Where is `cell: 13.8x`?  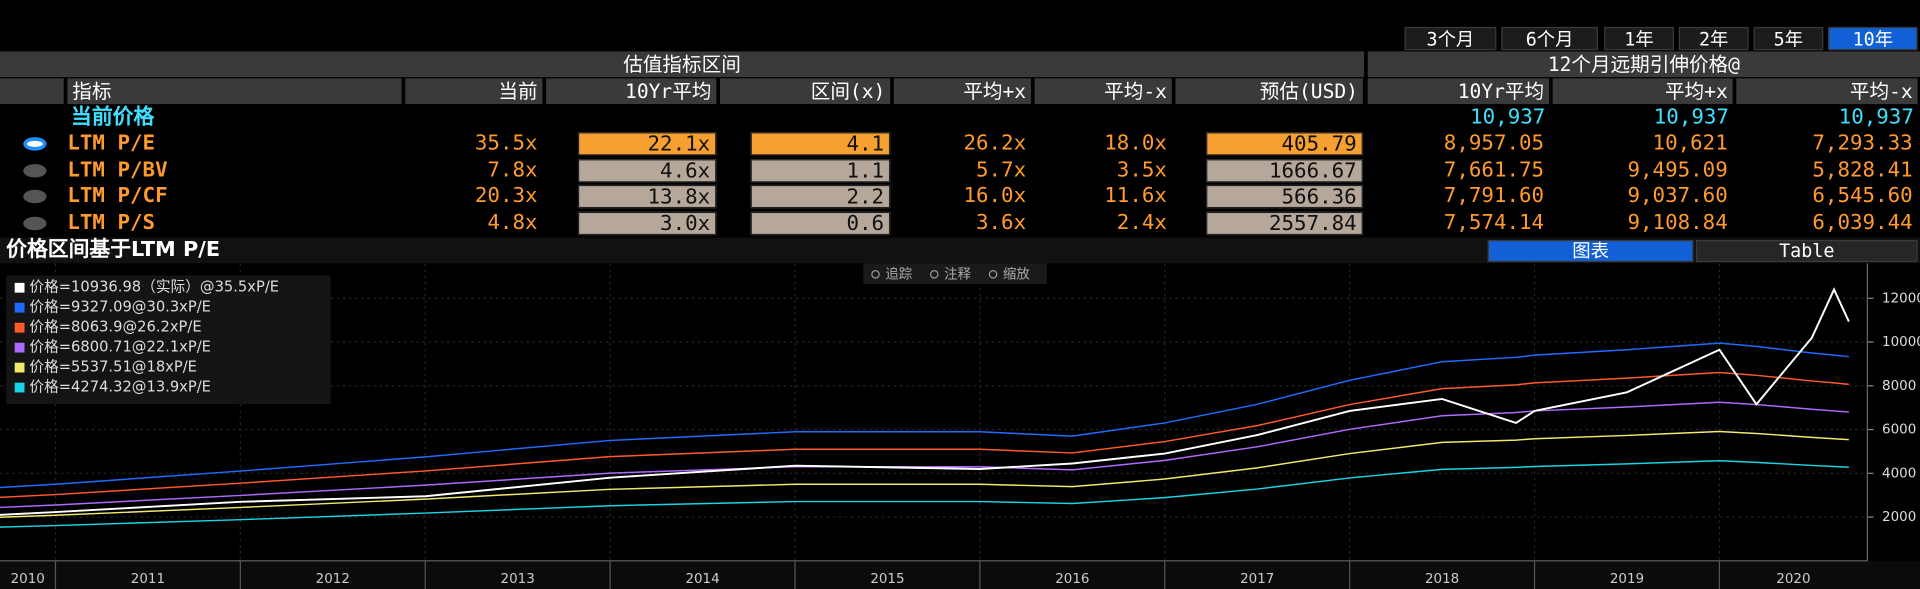 cell: 13.8x is located at coordinates (647, 197).